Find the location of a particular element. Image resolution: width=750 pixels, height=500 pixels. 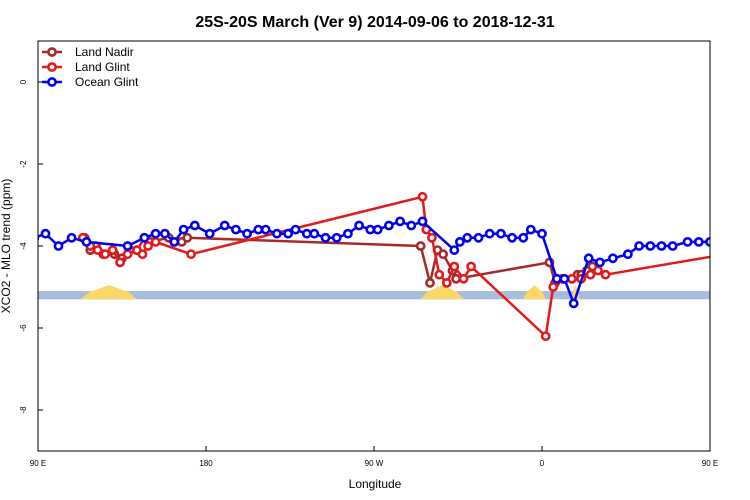

x-tick-label: 90 E is located at coordinates (38, 463).